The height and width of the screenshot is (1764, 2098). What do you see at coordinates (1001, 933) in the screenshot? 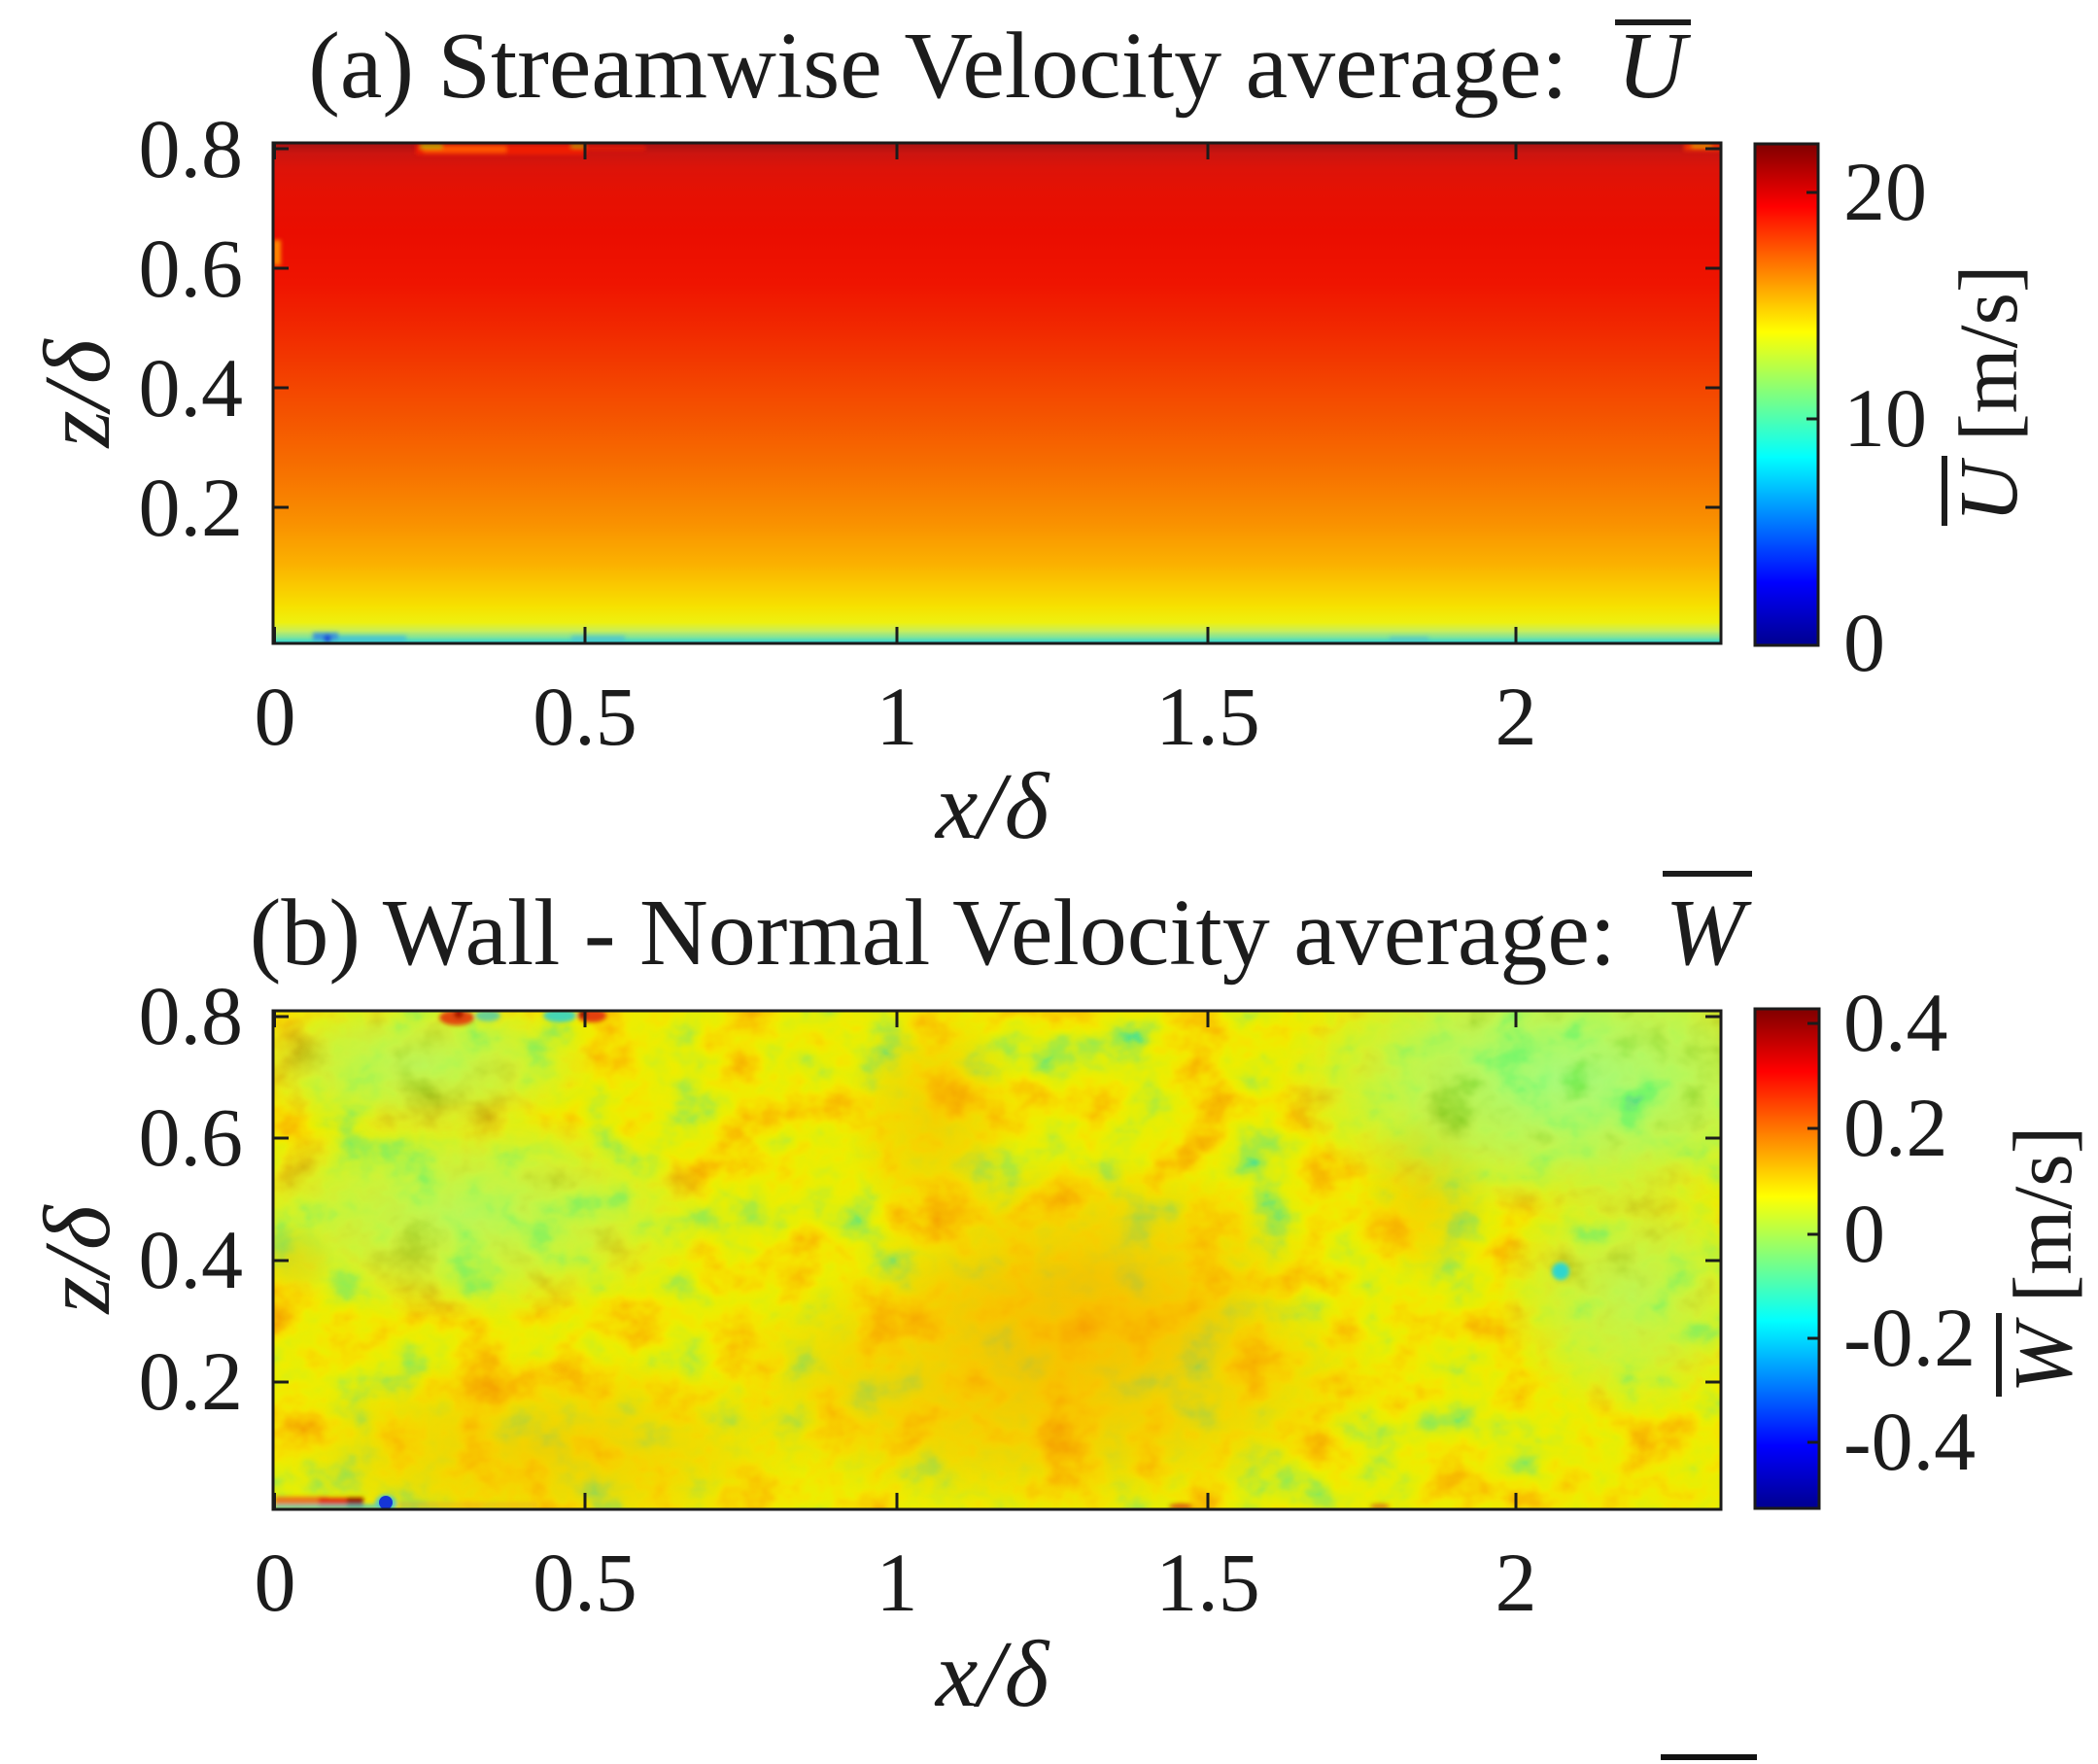
I see `svg-text:(b) Wall - Normal Velocity ave: (b) Wall - Normal Velocity average: W` at bounding box center [1001, 933].